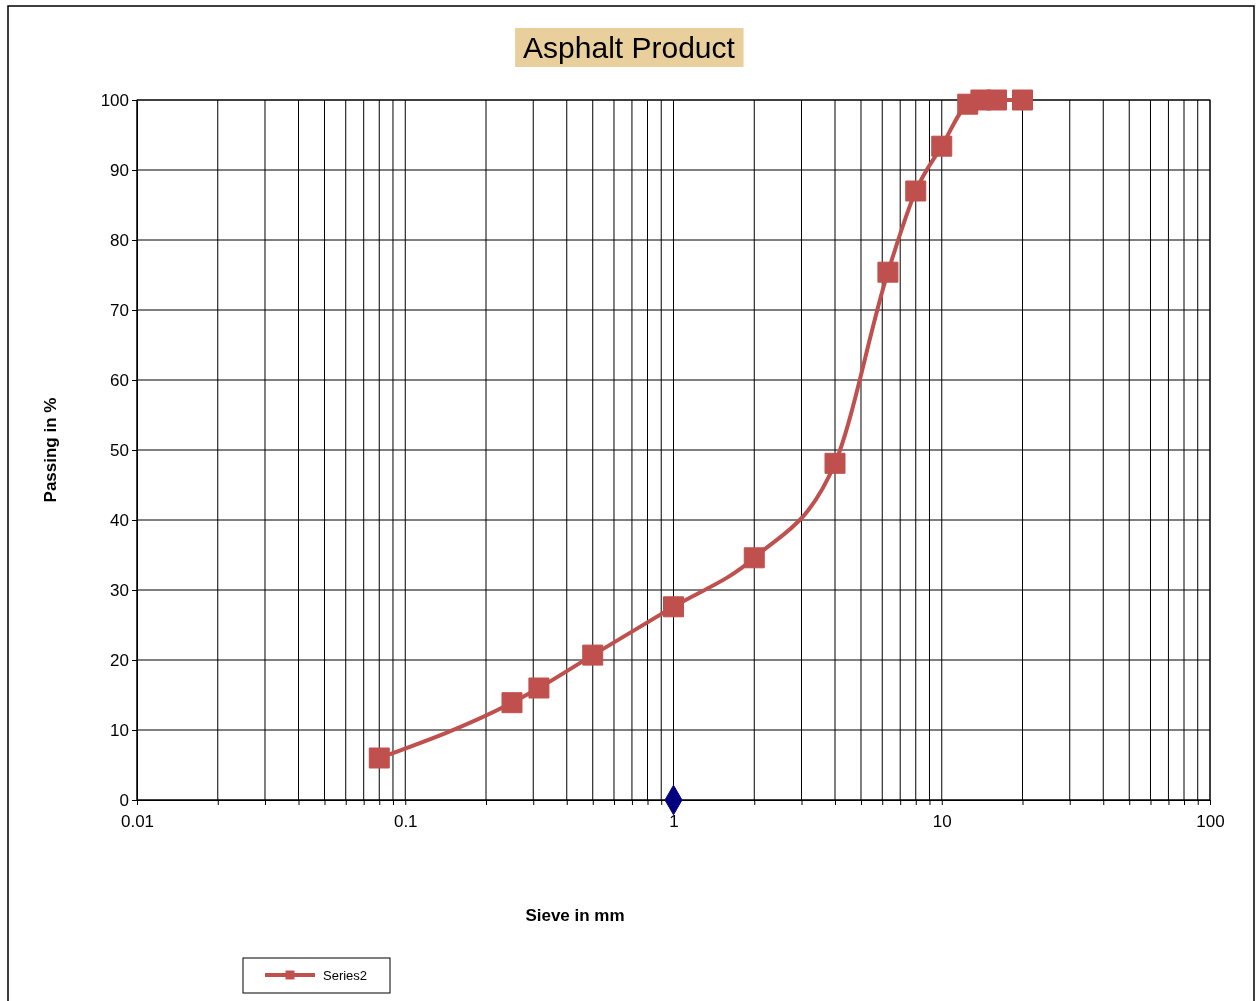 The width and height of the screenshot is (1259, 1001). What do you see at coordinates (1210, 821) in the screenshot?
I see `x-tick-label: 100` at bounding box center [1210, 821].